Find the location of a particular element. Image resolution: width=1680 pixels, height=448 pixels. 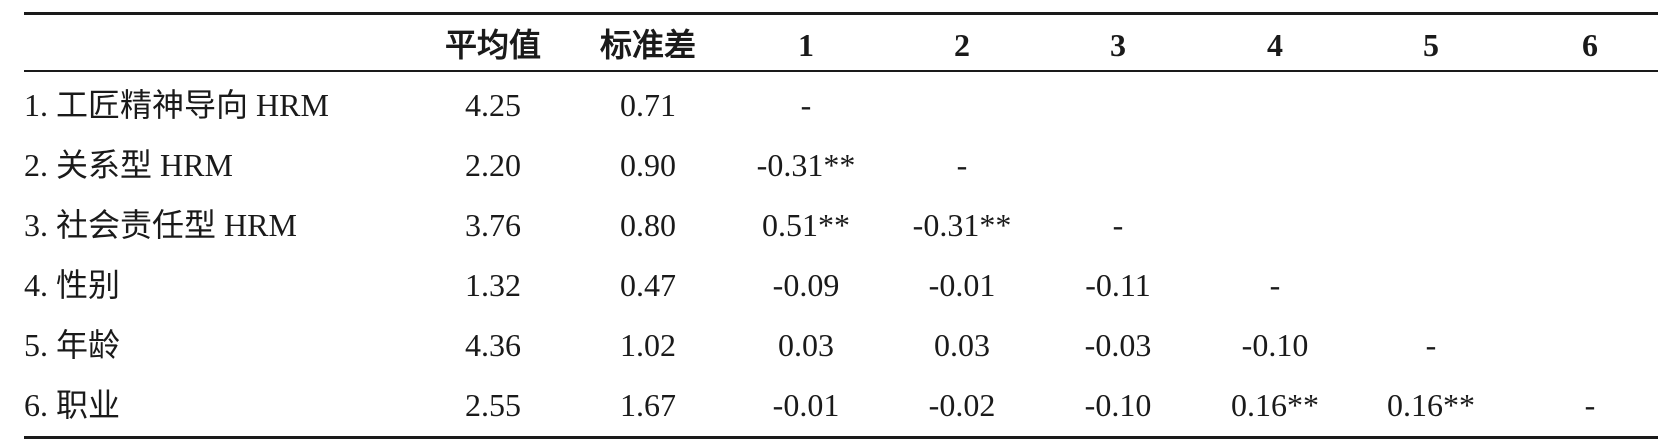

column-header: 3 is located at coordinates (1118, 45).